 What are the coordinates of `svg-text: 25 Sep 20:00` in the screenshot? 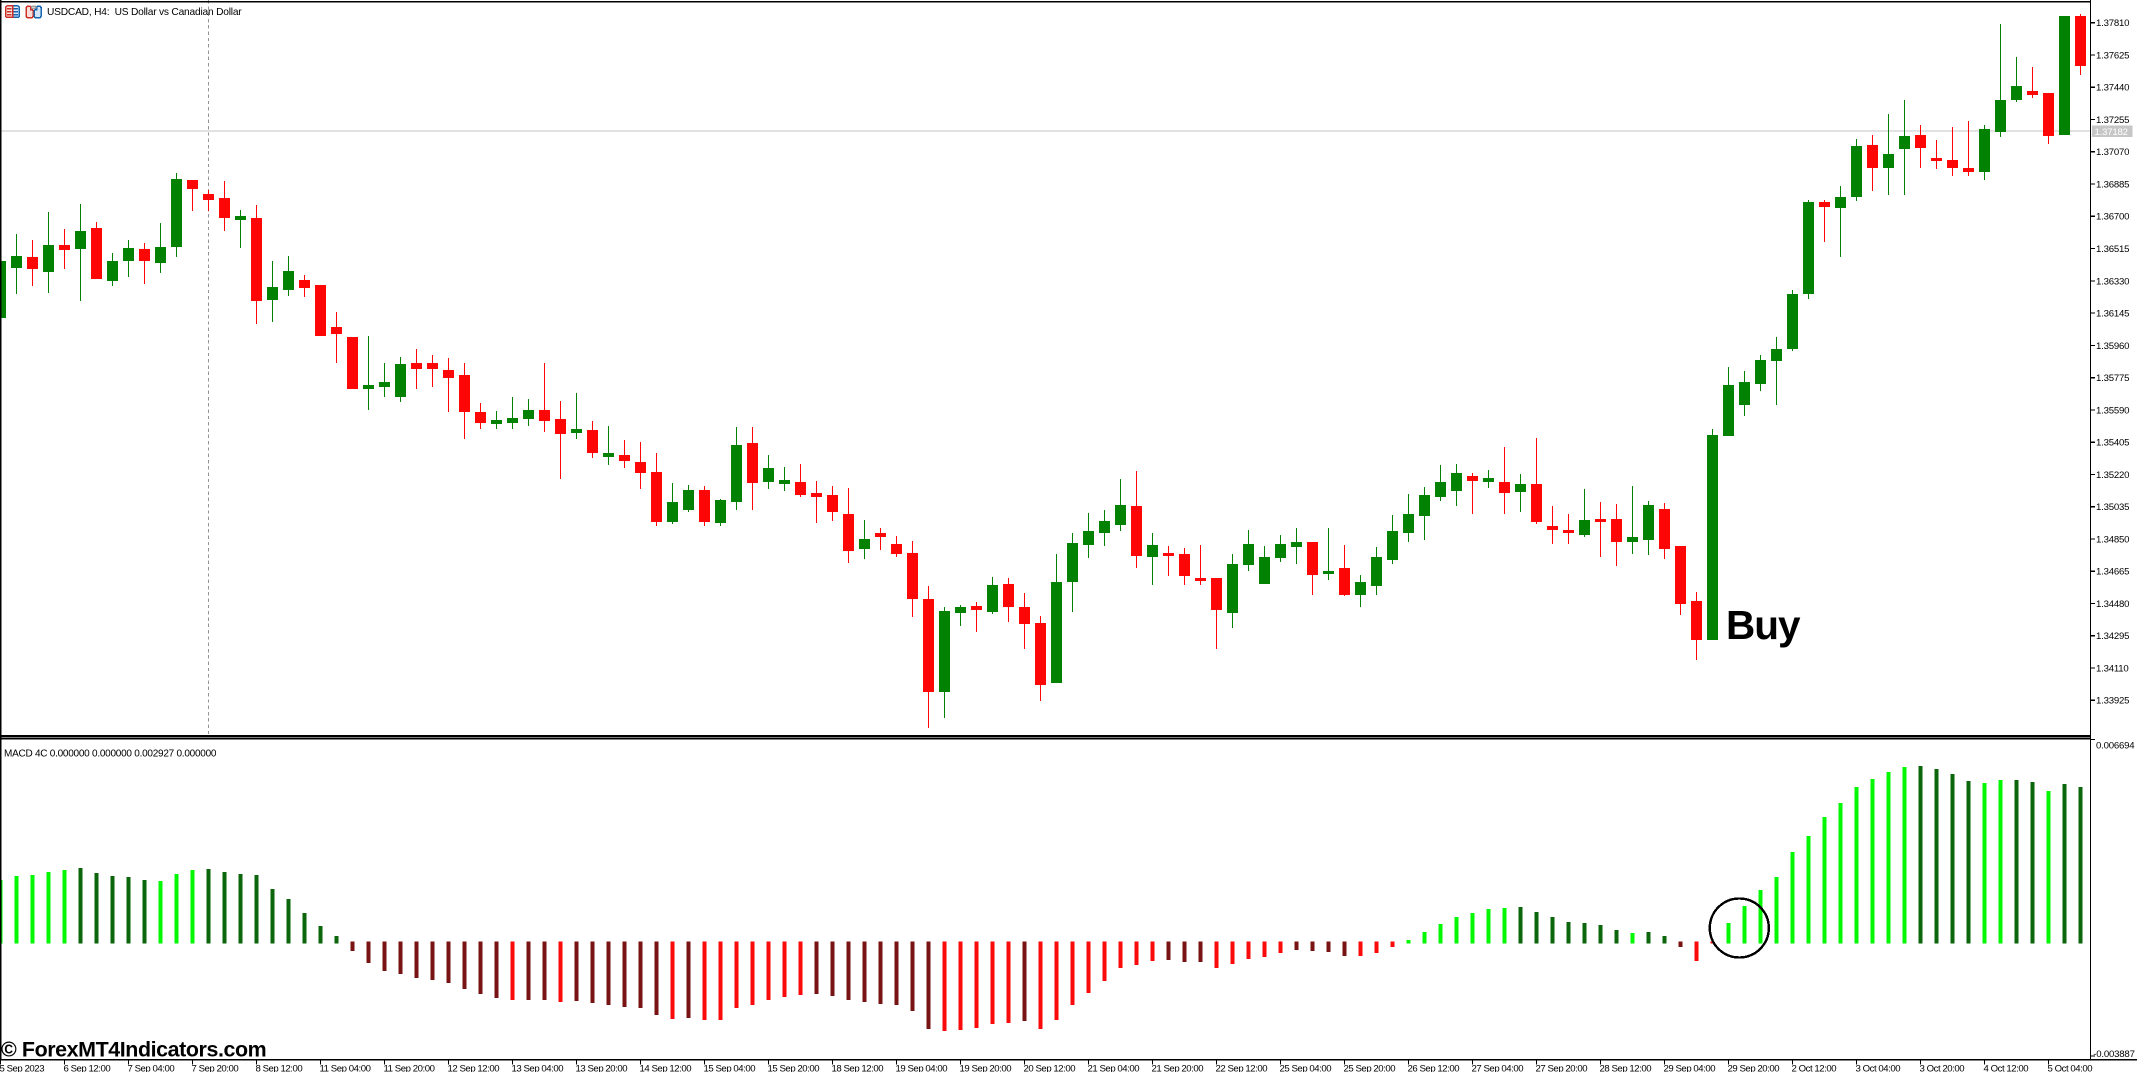 It's located at (1370, 1067).